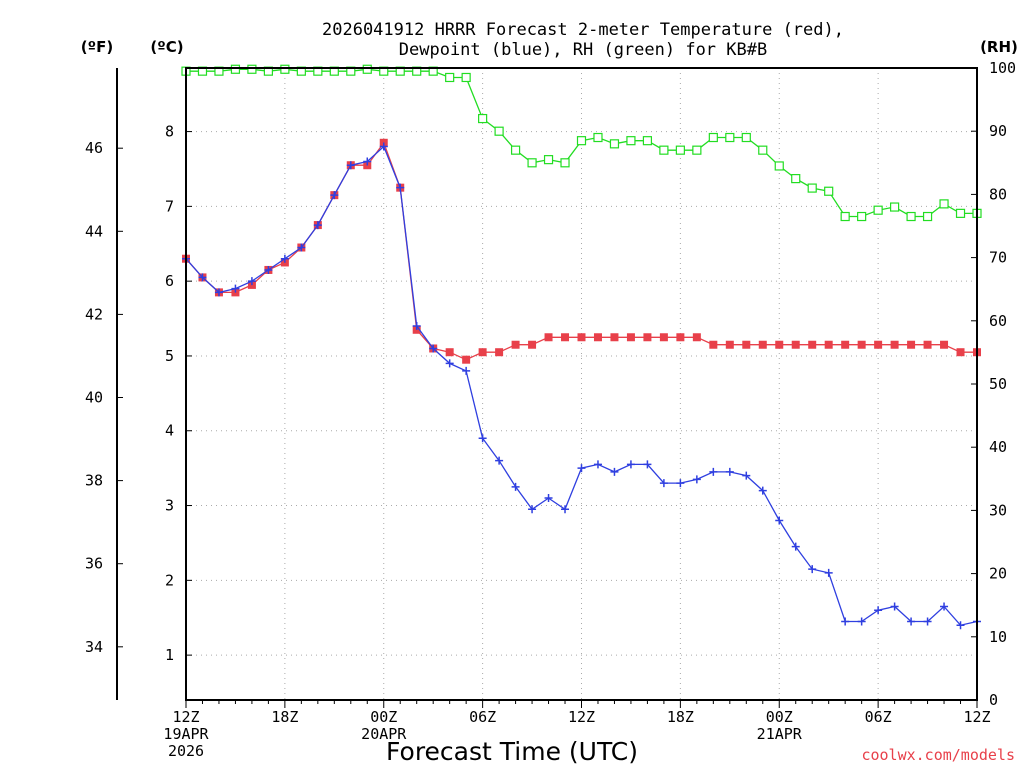 The width and height of the screenshot is (1024, 768). I want to click on rh-tick-label: 10, so click(998, 637).